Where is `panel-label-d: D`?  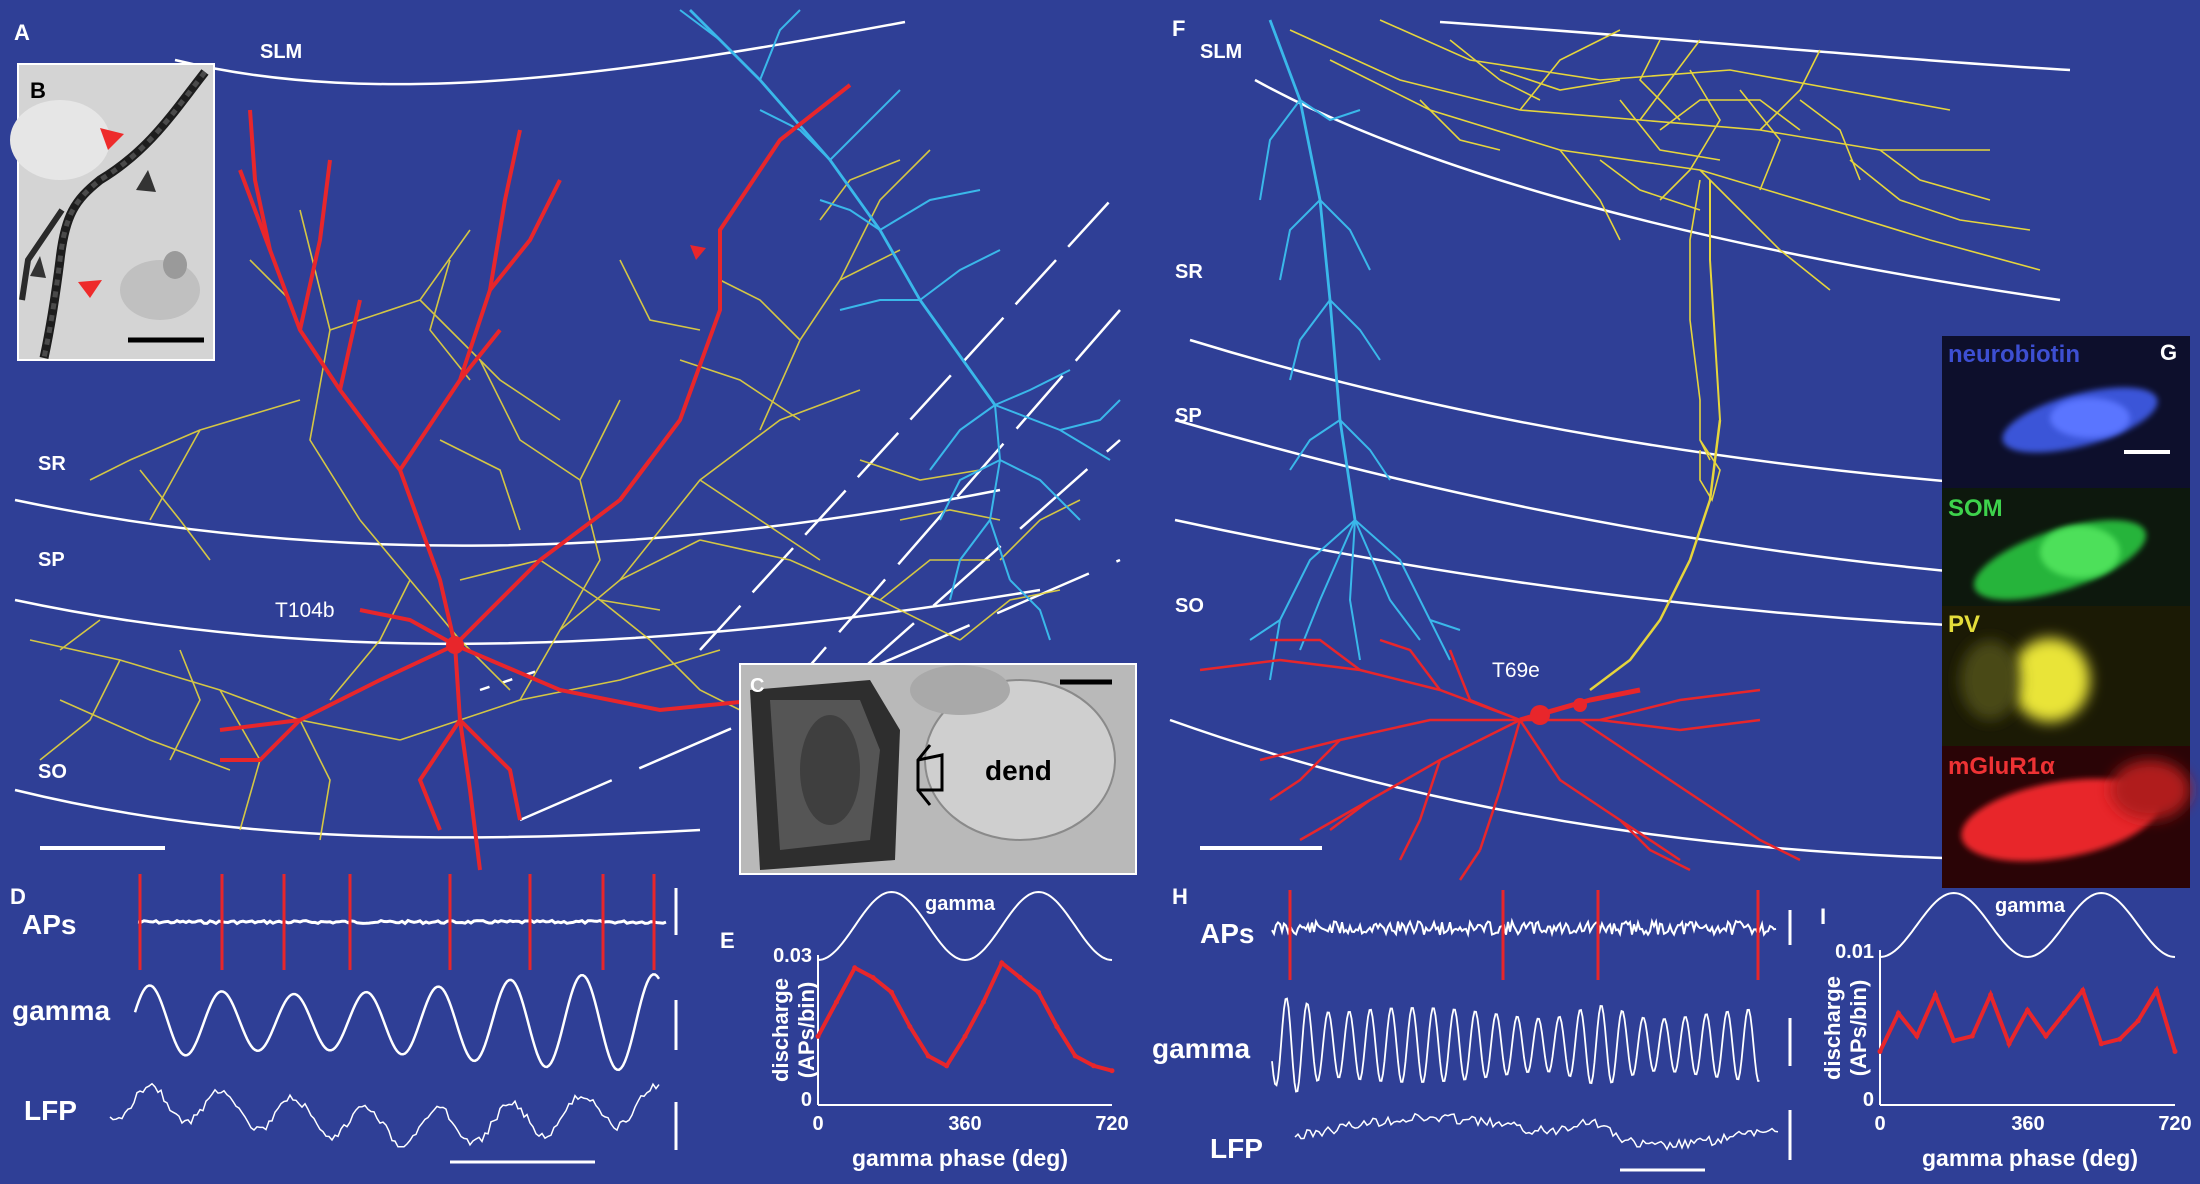 panel-label-d: D is located at coordinates (18, 896).